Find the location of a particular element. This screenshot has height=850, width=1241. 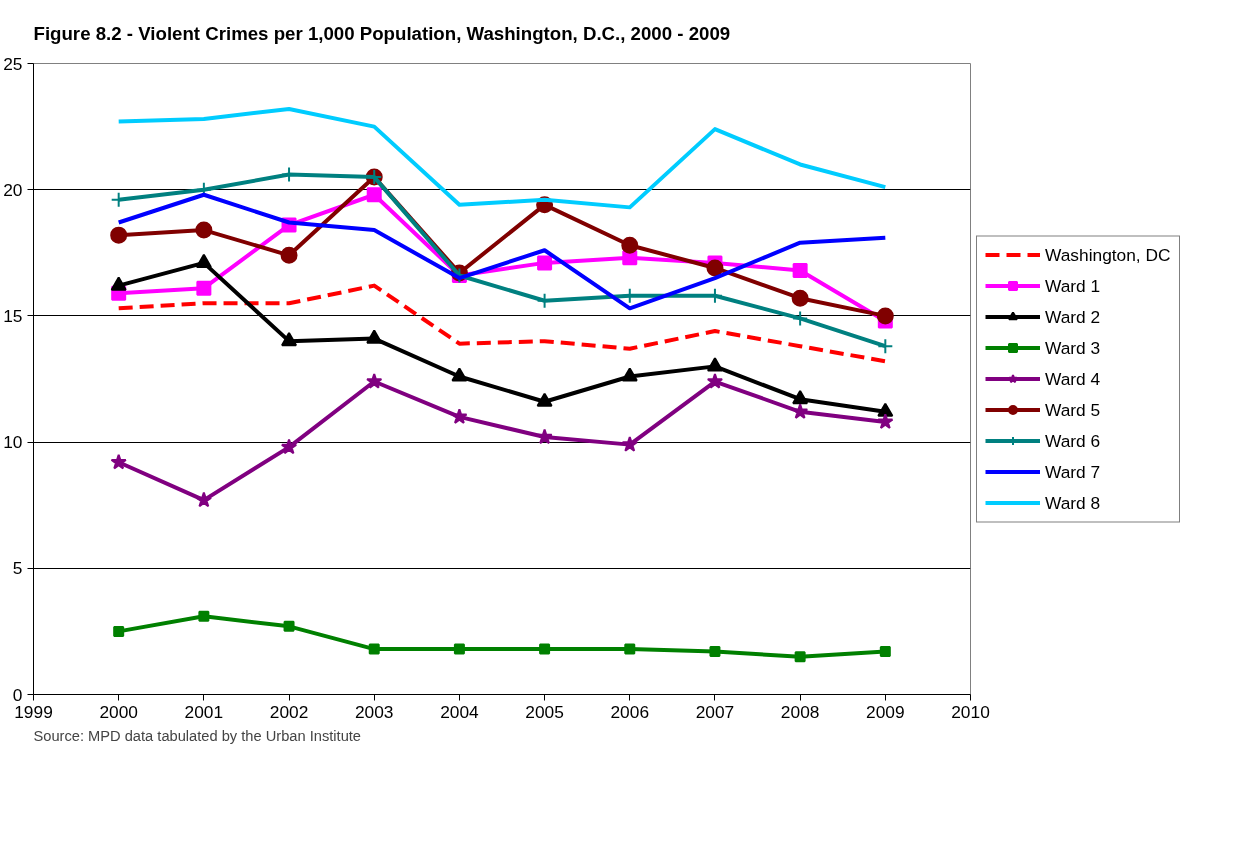

y-tick-label: 5 is located at coordinates (17, 568).